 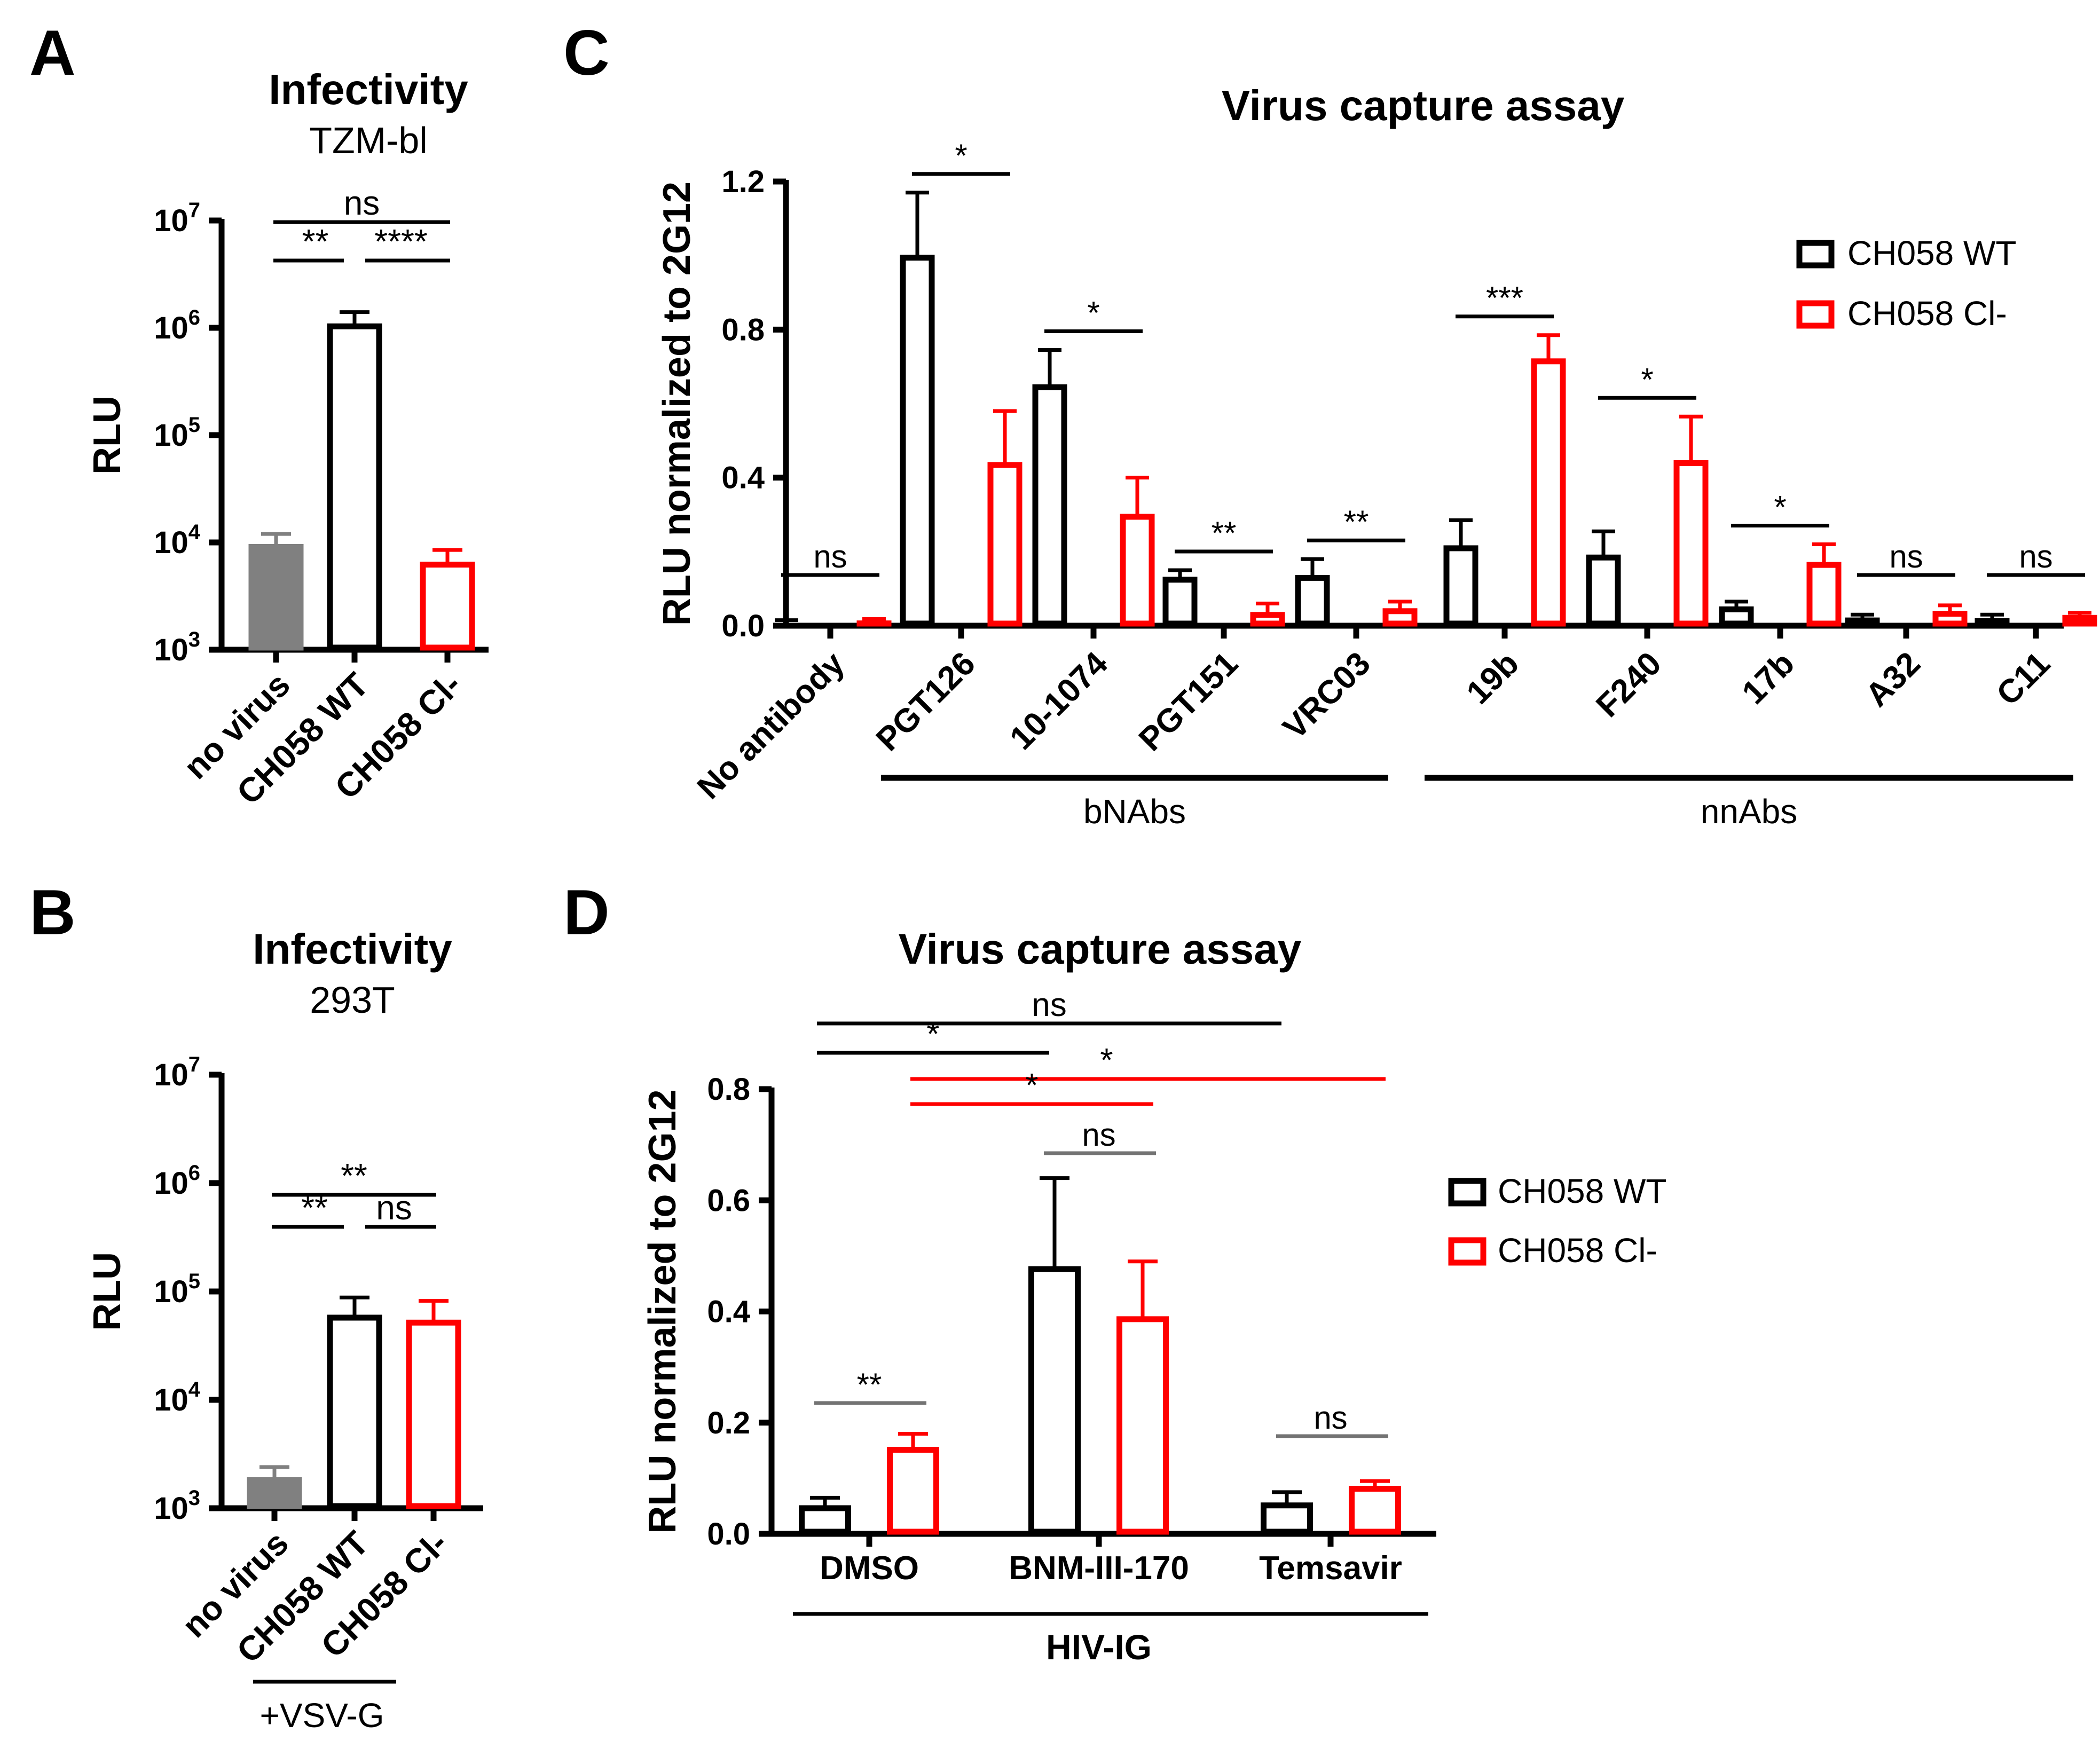 I want to click on bar-cl-temsavir, so click(x=1375, y=1510).